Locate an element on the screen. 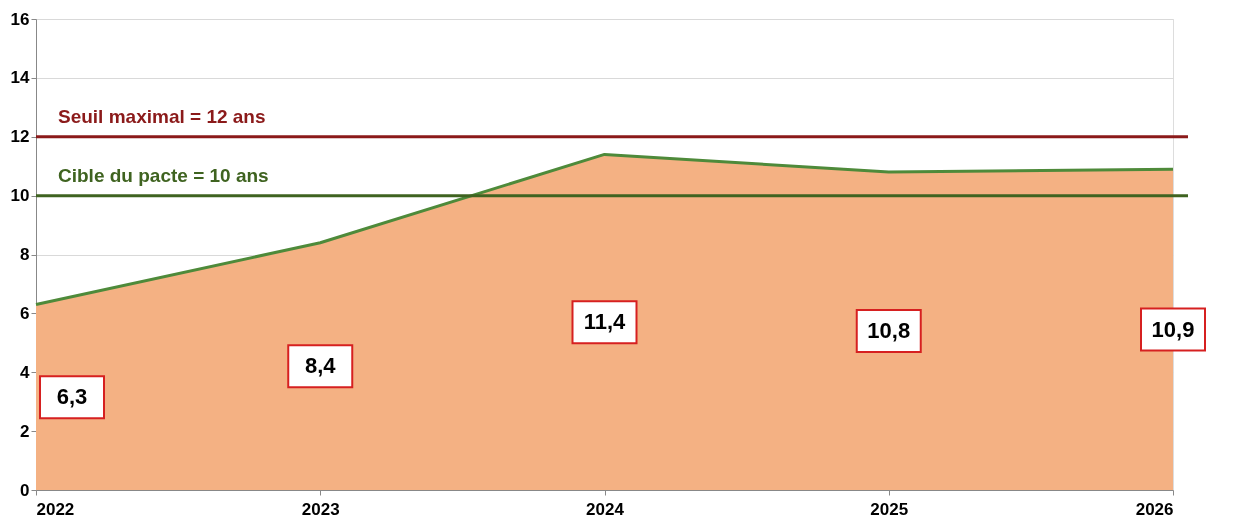 This screenshot has width=1251, height=522. x-tick-label: 2026 is located at coordinates (1154, 509).